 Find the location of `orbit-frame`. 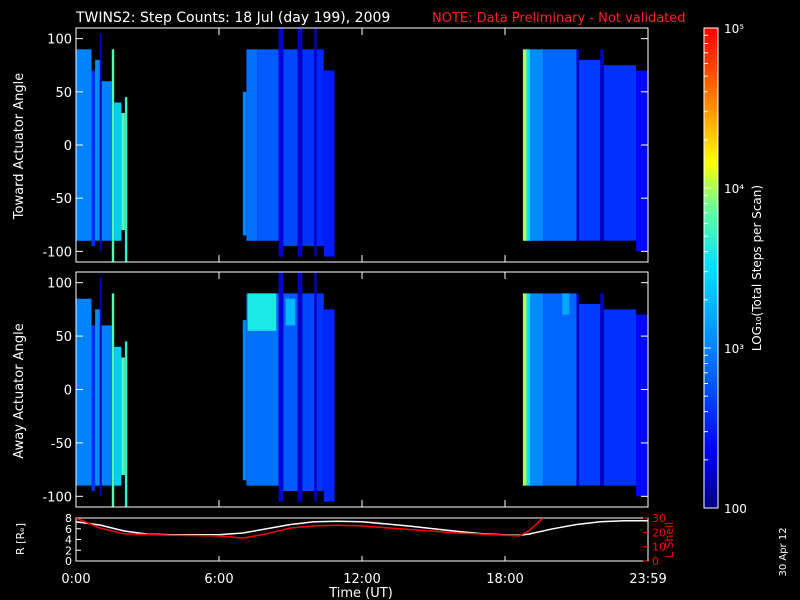

orbit-frame is located at coordinates (362, 539).